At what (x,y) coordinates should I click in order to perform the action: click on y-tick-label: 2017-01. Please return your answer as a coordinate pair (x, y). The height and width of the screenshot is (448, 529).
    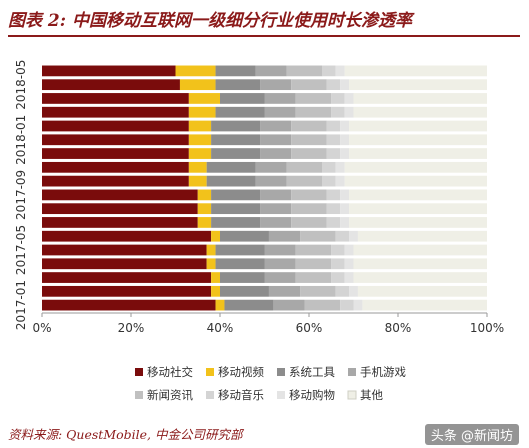
    Looking at the image, I should click on (21, 305).